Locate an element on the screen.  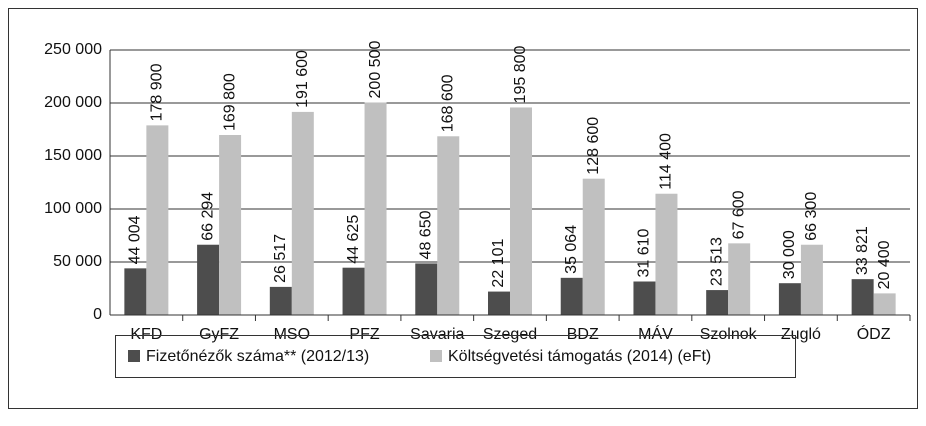
y-tick-label: 200 000 is located at coordinates (73, 102).